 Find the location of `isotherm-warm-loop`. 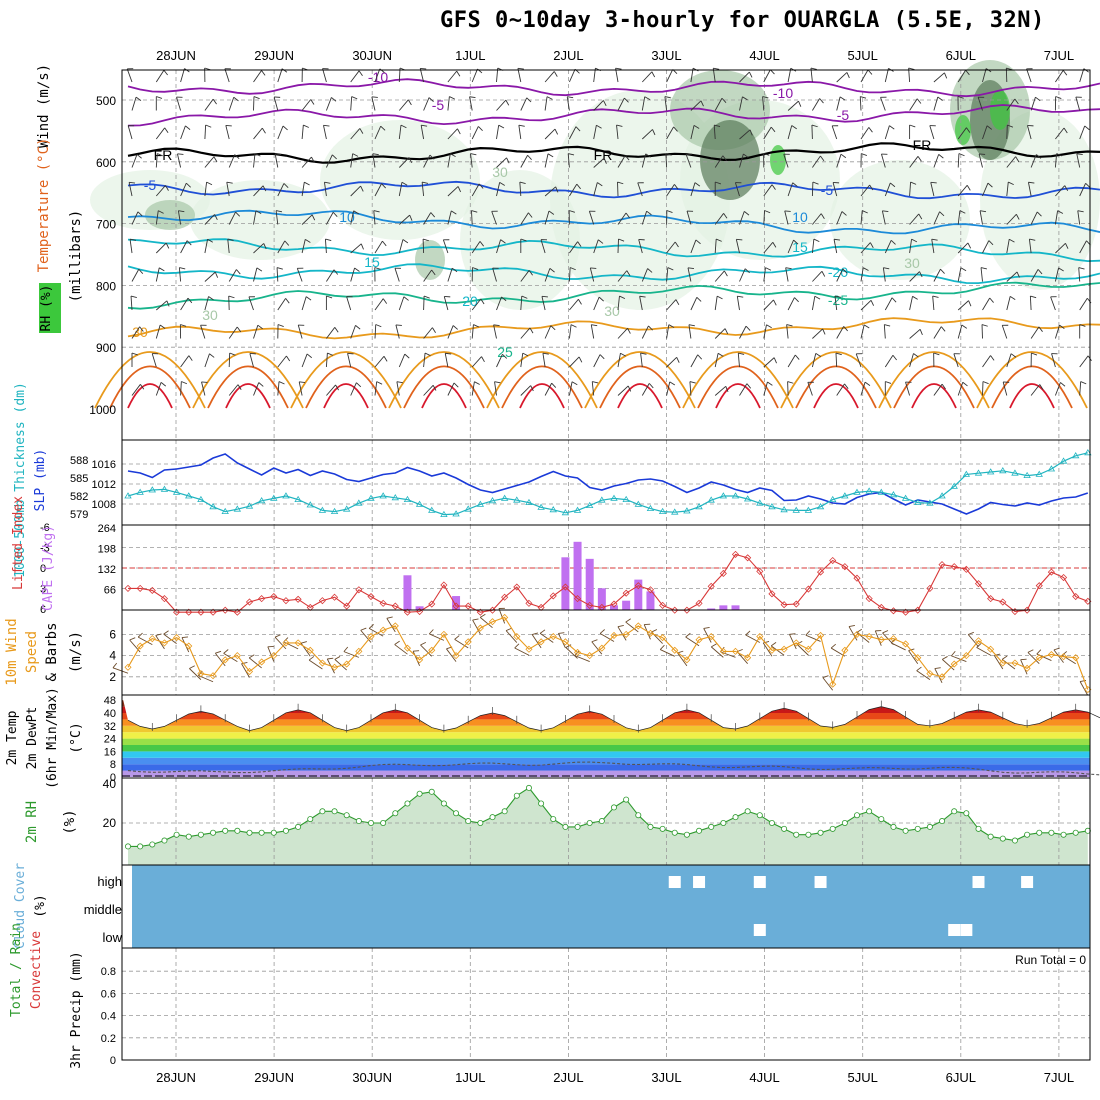

isotherm-warm-loop is located at coordinates (934, 380).